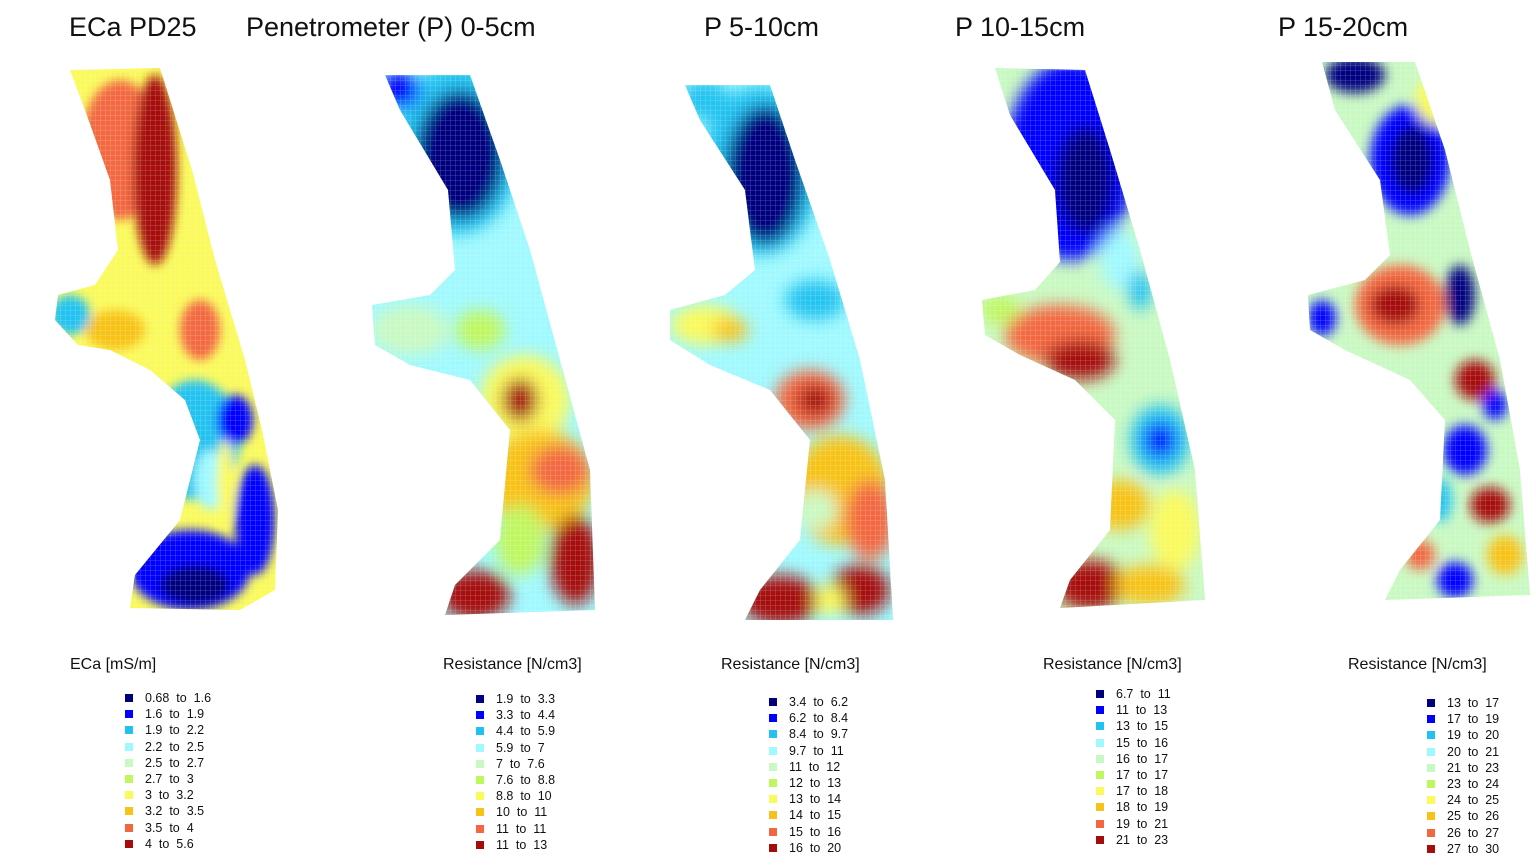 The image size is (1536, 868). I want to click on panel-title-p15-20: P 15-20cm, so click(1343, 27).